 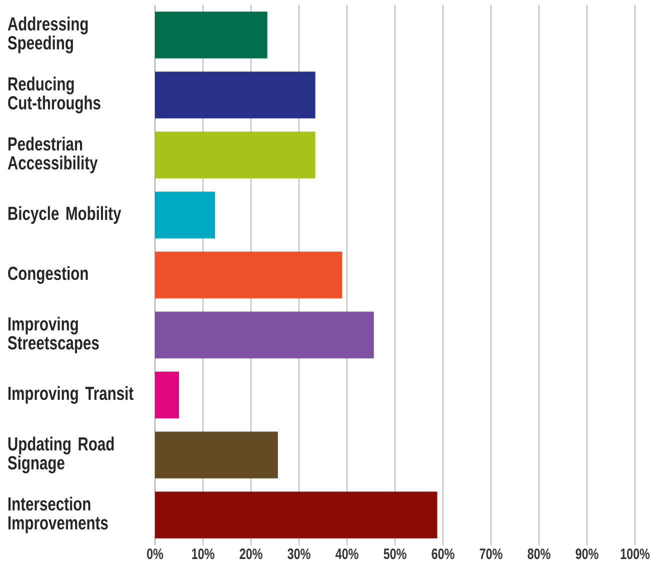 What do you see at coordinates (48, 275) in the screenshot?
I see `y-tick-label: Congestion` at bounding box center [48, 275].